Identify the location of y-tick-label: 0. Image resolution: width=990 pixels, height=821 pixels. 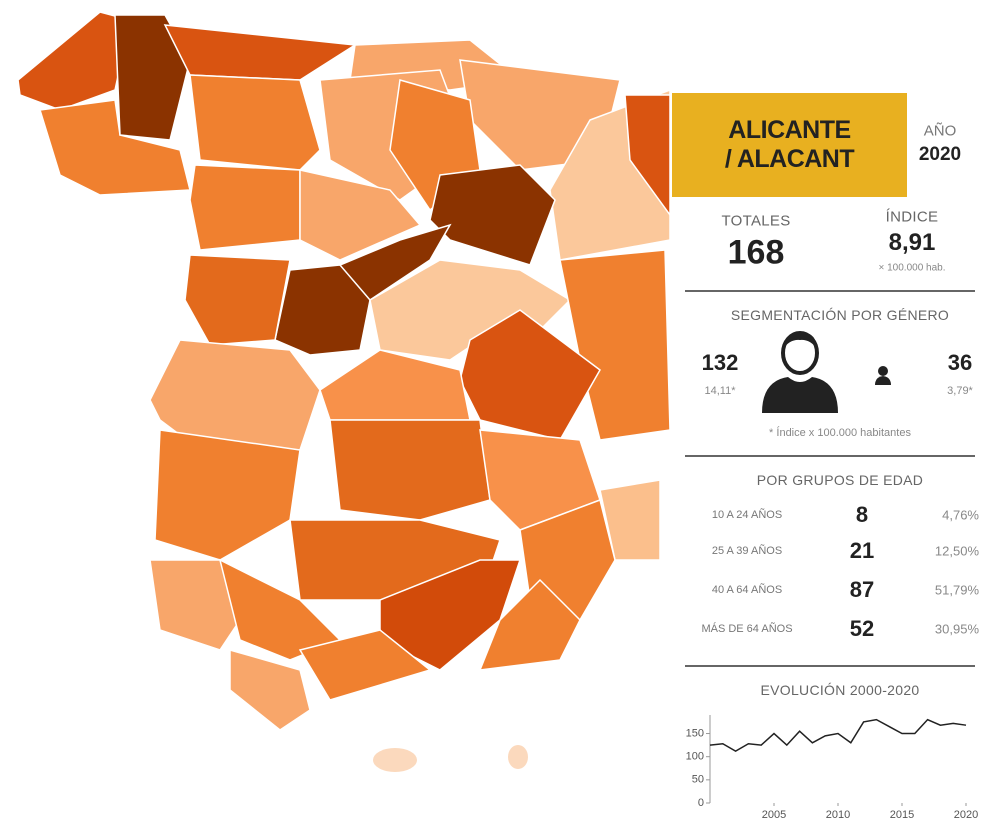
(701, 803).